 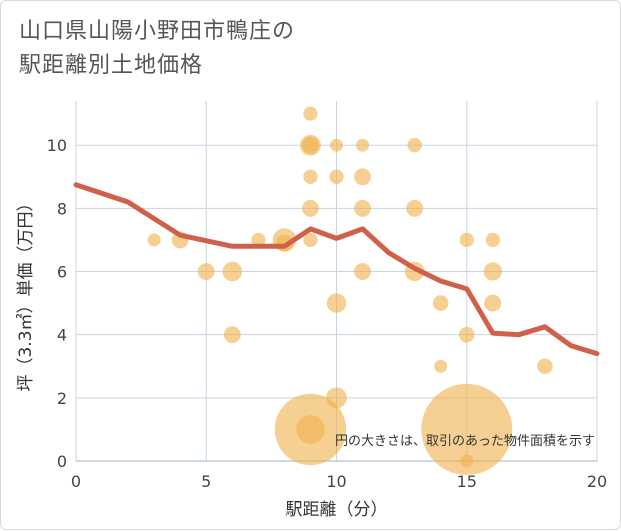 I want to click on chart-title-line1: 山口県山陽小野田市鴨庄の, so click(x=157, y=31).